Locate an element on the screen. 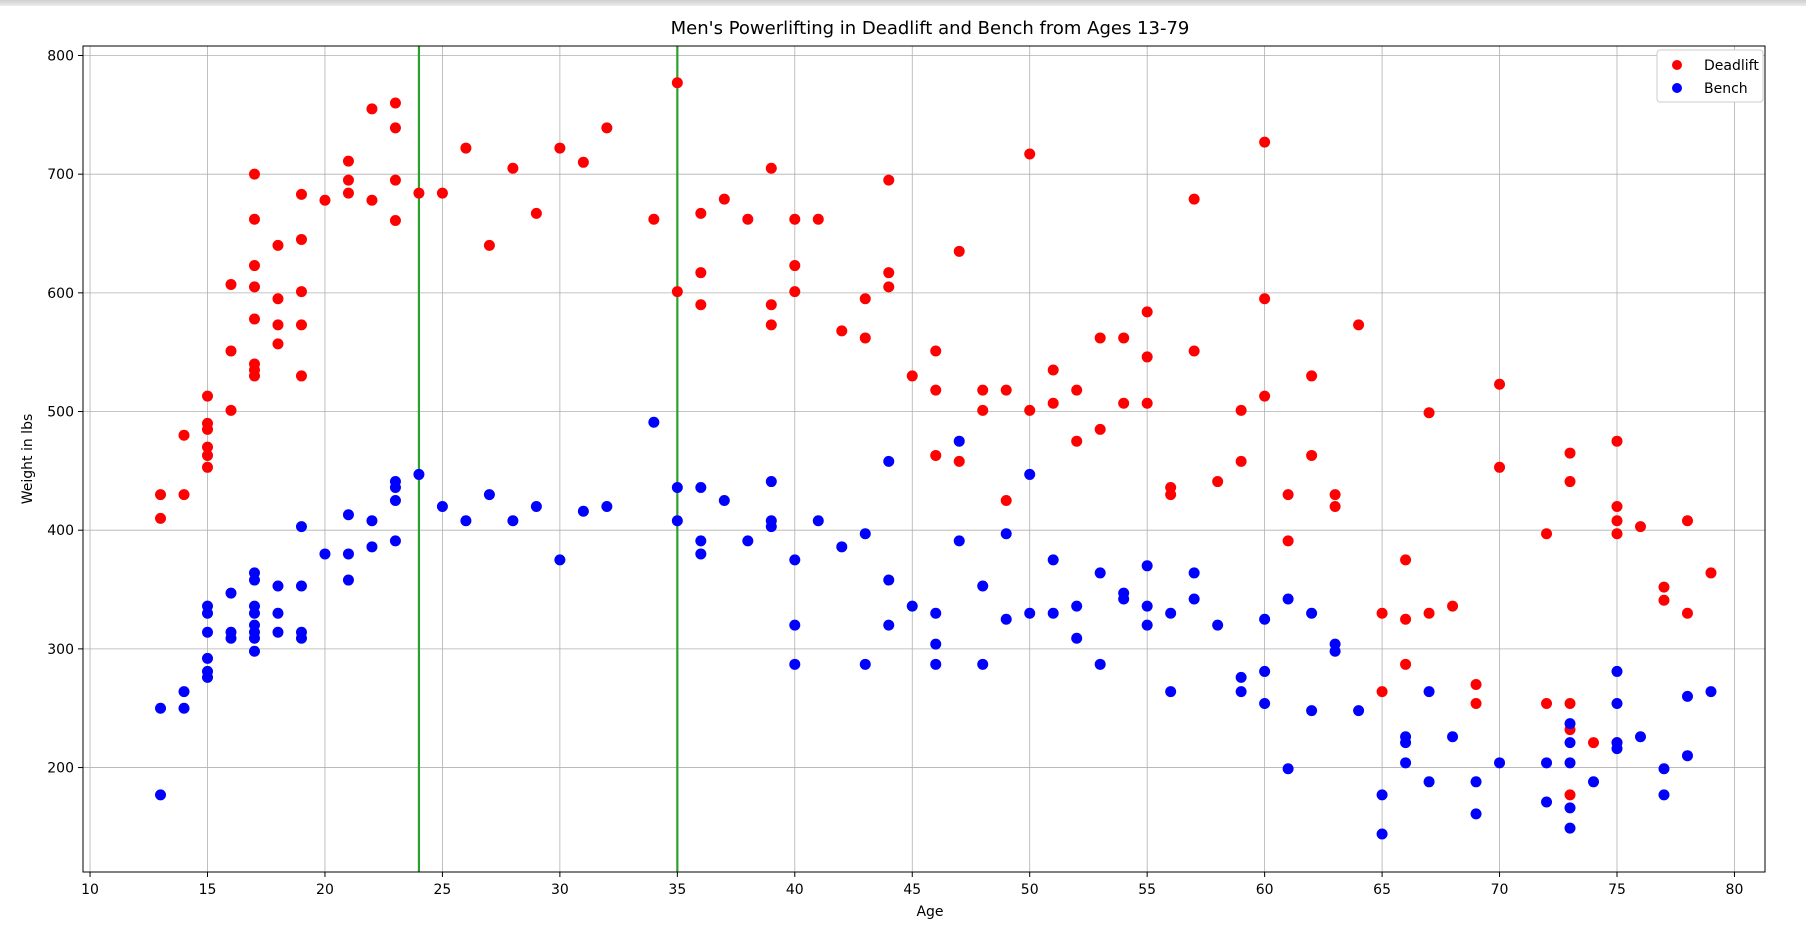 This screenshot has height=942, width=1806. vertical-reference-lines is located at coordinates (548, 459).